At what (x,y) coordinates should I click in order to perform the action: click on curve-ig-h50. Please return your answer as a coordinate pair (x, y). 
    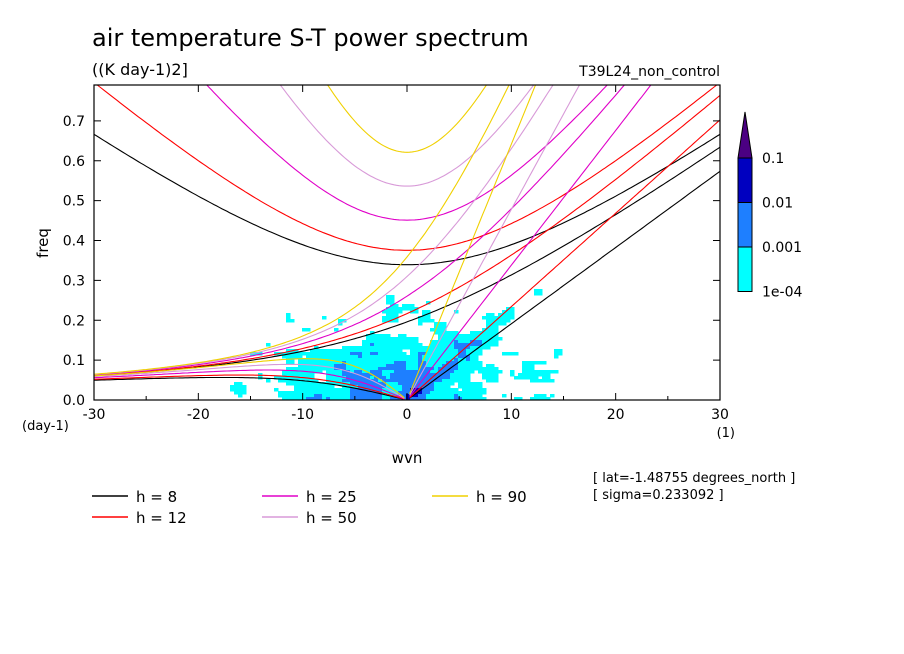
    Looking at the image, I should click on (407, 136).